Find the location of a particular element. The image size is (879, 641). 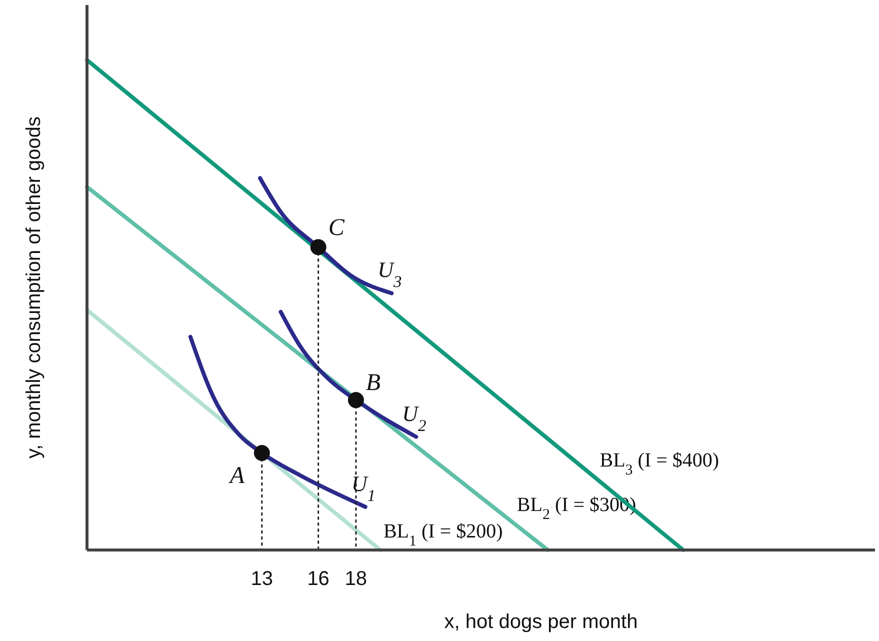

x-axis-title: x, hot dogs per month is located at coordinates (541, 622).